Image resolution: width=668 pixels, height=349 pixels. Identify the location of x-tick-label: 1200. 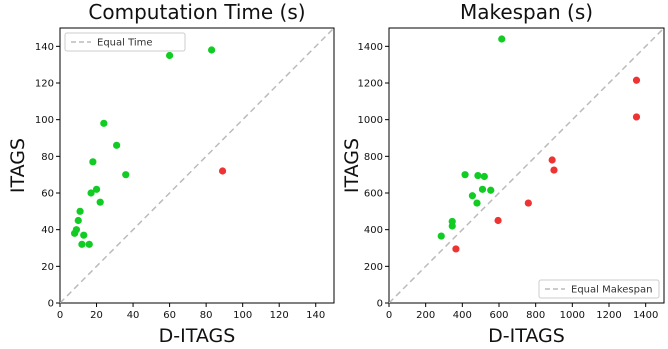
(608, 315).